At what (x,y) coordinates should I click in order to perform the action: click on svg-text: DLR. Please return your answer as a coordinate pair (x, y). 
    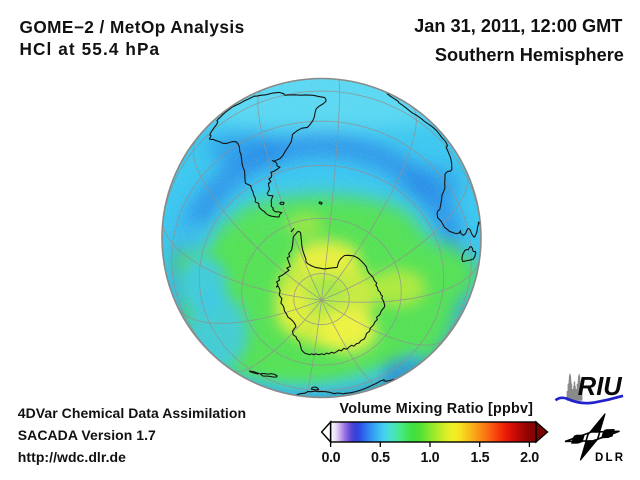
    Looking at the image, I should click on (610, 458).